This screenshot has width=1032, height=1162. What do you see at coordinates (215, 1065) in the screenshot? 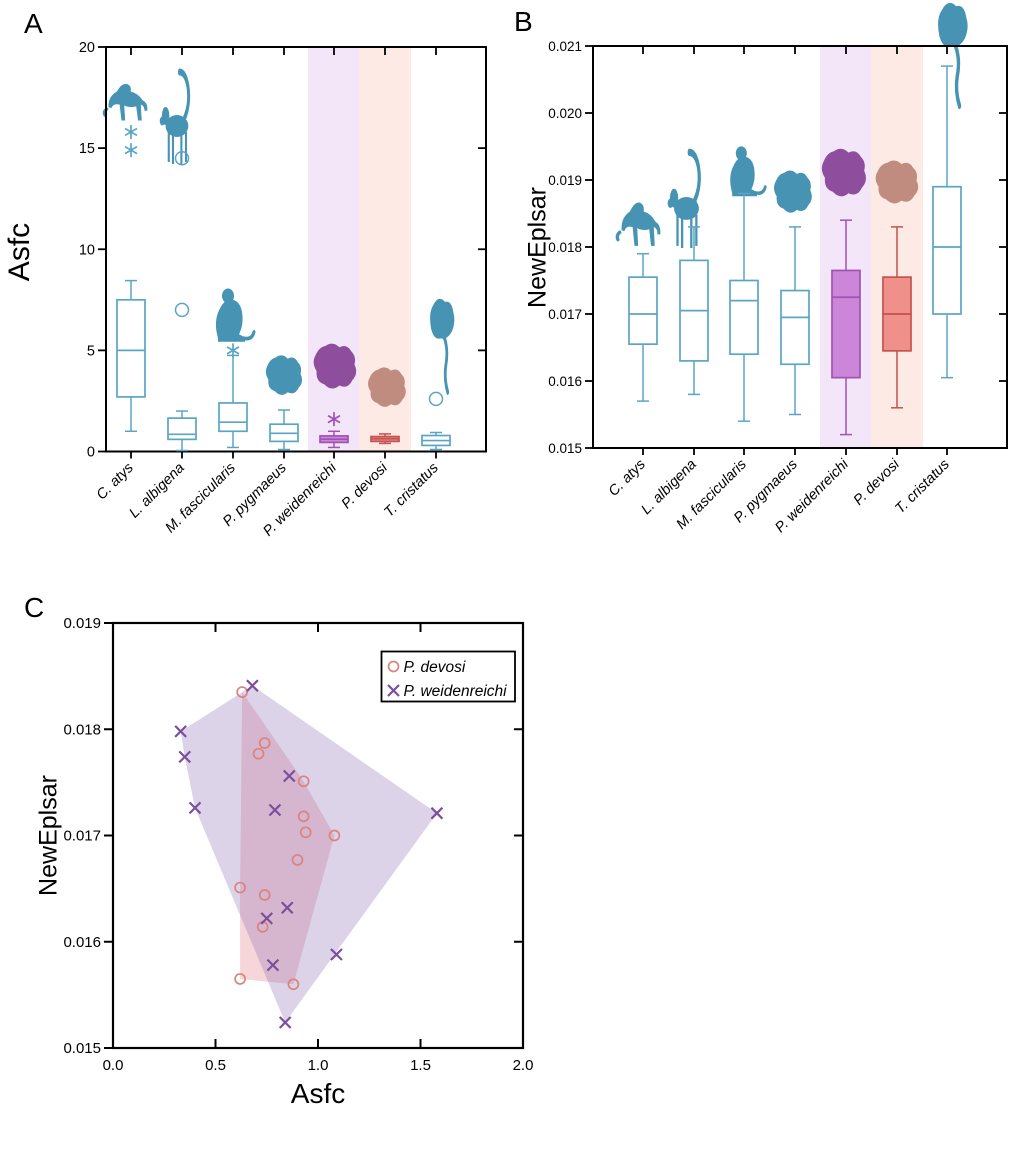
I see `x-tick-label: 0.5` at bounding box center [215, 1065].